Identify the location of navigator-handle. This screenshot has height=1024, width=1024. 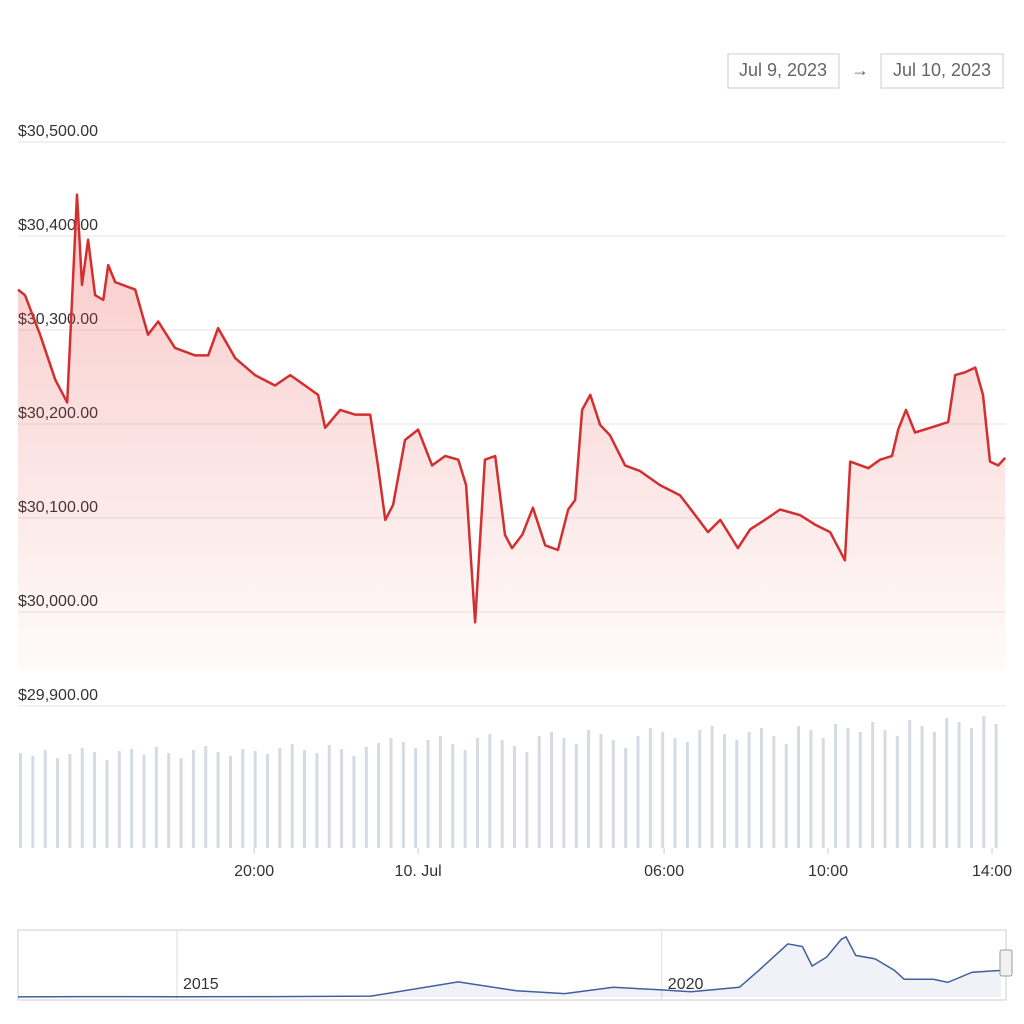
(1006, 963).